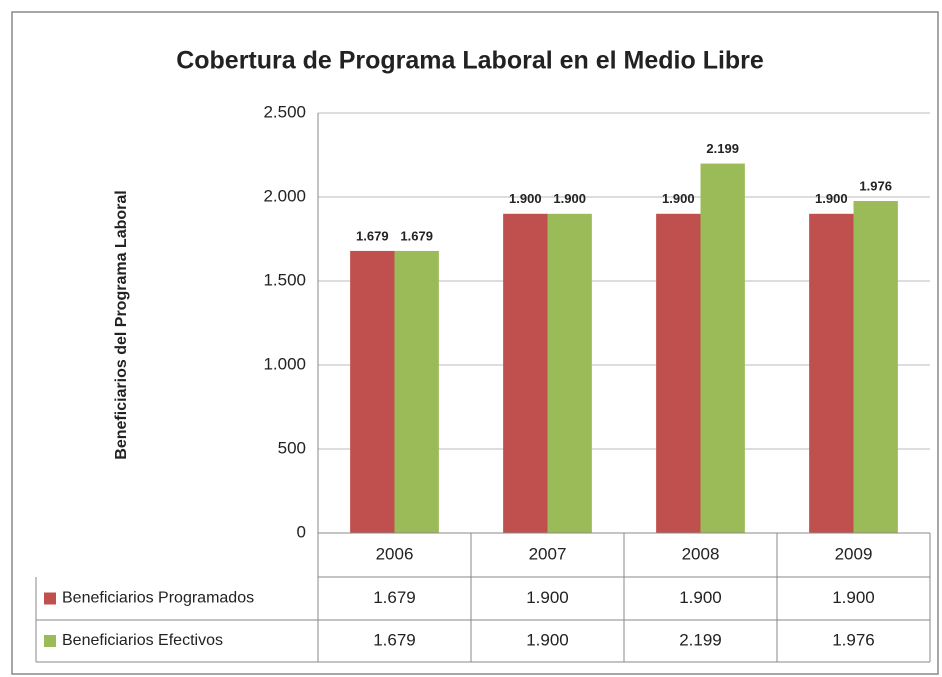  Describe the element at coordinates (853, 639) in the screenshot. I see `table-cell: 1.976` at that location.